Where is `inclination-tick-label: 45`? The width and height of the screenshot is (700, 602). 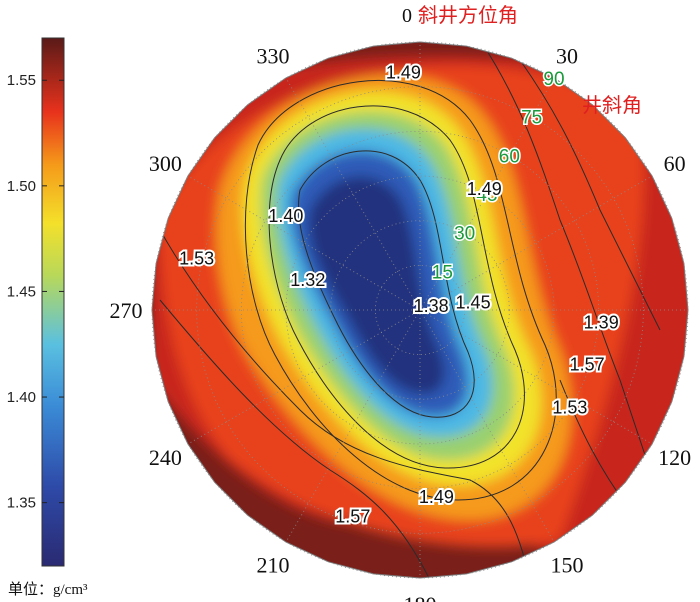
inclination-tick-label: 45 is located at coordinates (486, 195).